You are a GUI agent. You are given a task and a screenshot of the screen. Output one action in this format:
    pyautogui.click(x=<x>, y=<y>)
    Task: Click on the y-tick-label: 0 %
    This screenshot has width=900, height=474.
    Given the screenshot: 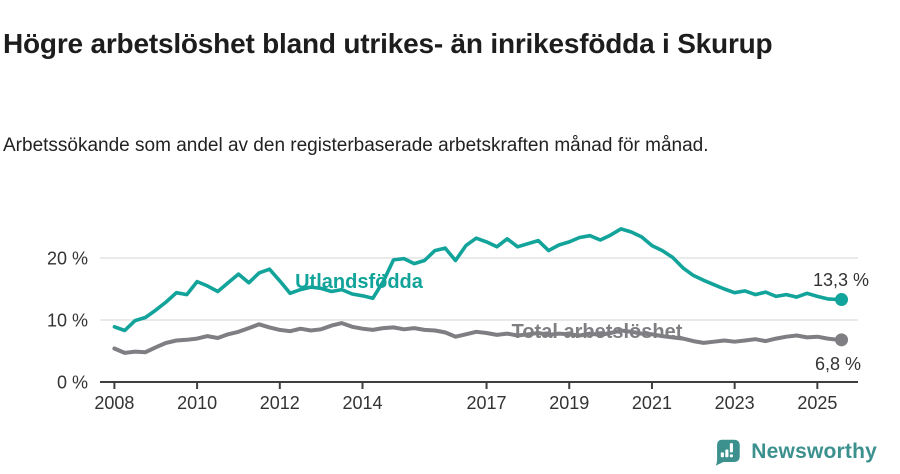 What is the action you would take?
    pyautogui.click(x=72, y=383)
    